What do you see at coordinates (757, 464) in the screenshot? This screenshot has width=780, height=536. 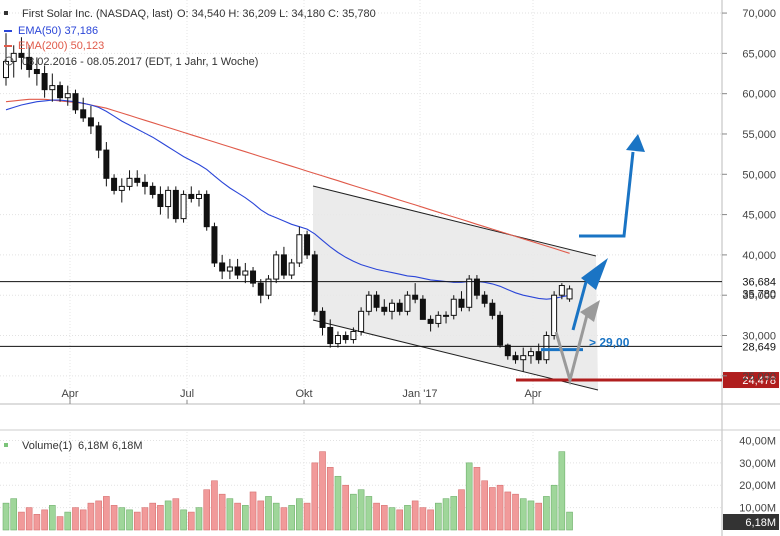 I see `volume-tick-label: 30,00M` at bounding box center [757, 464].